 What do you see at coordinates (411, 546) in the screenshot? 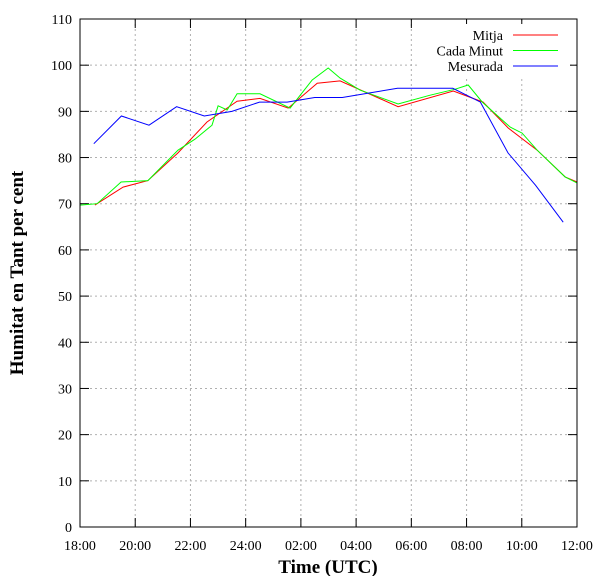
I see `x-tick-label: 06:00` at bounding box center [411, 546].